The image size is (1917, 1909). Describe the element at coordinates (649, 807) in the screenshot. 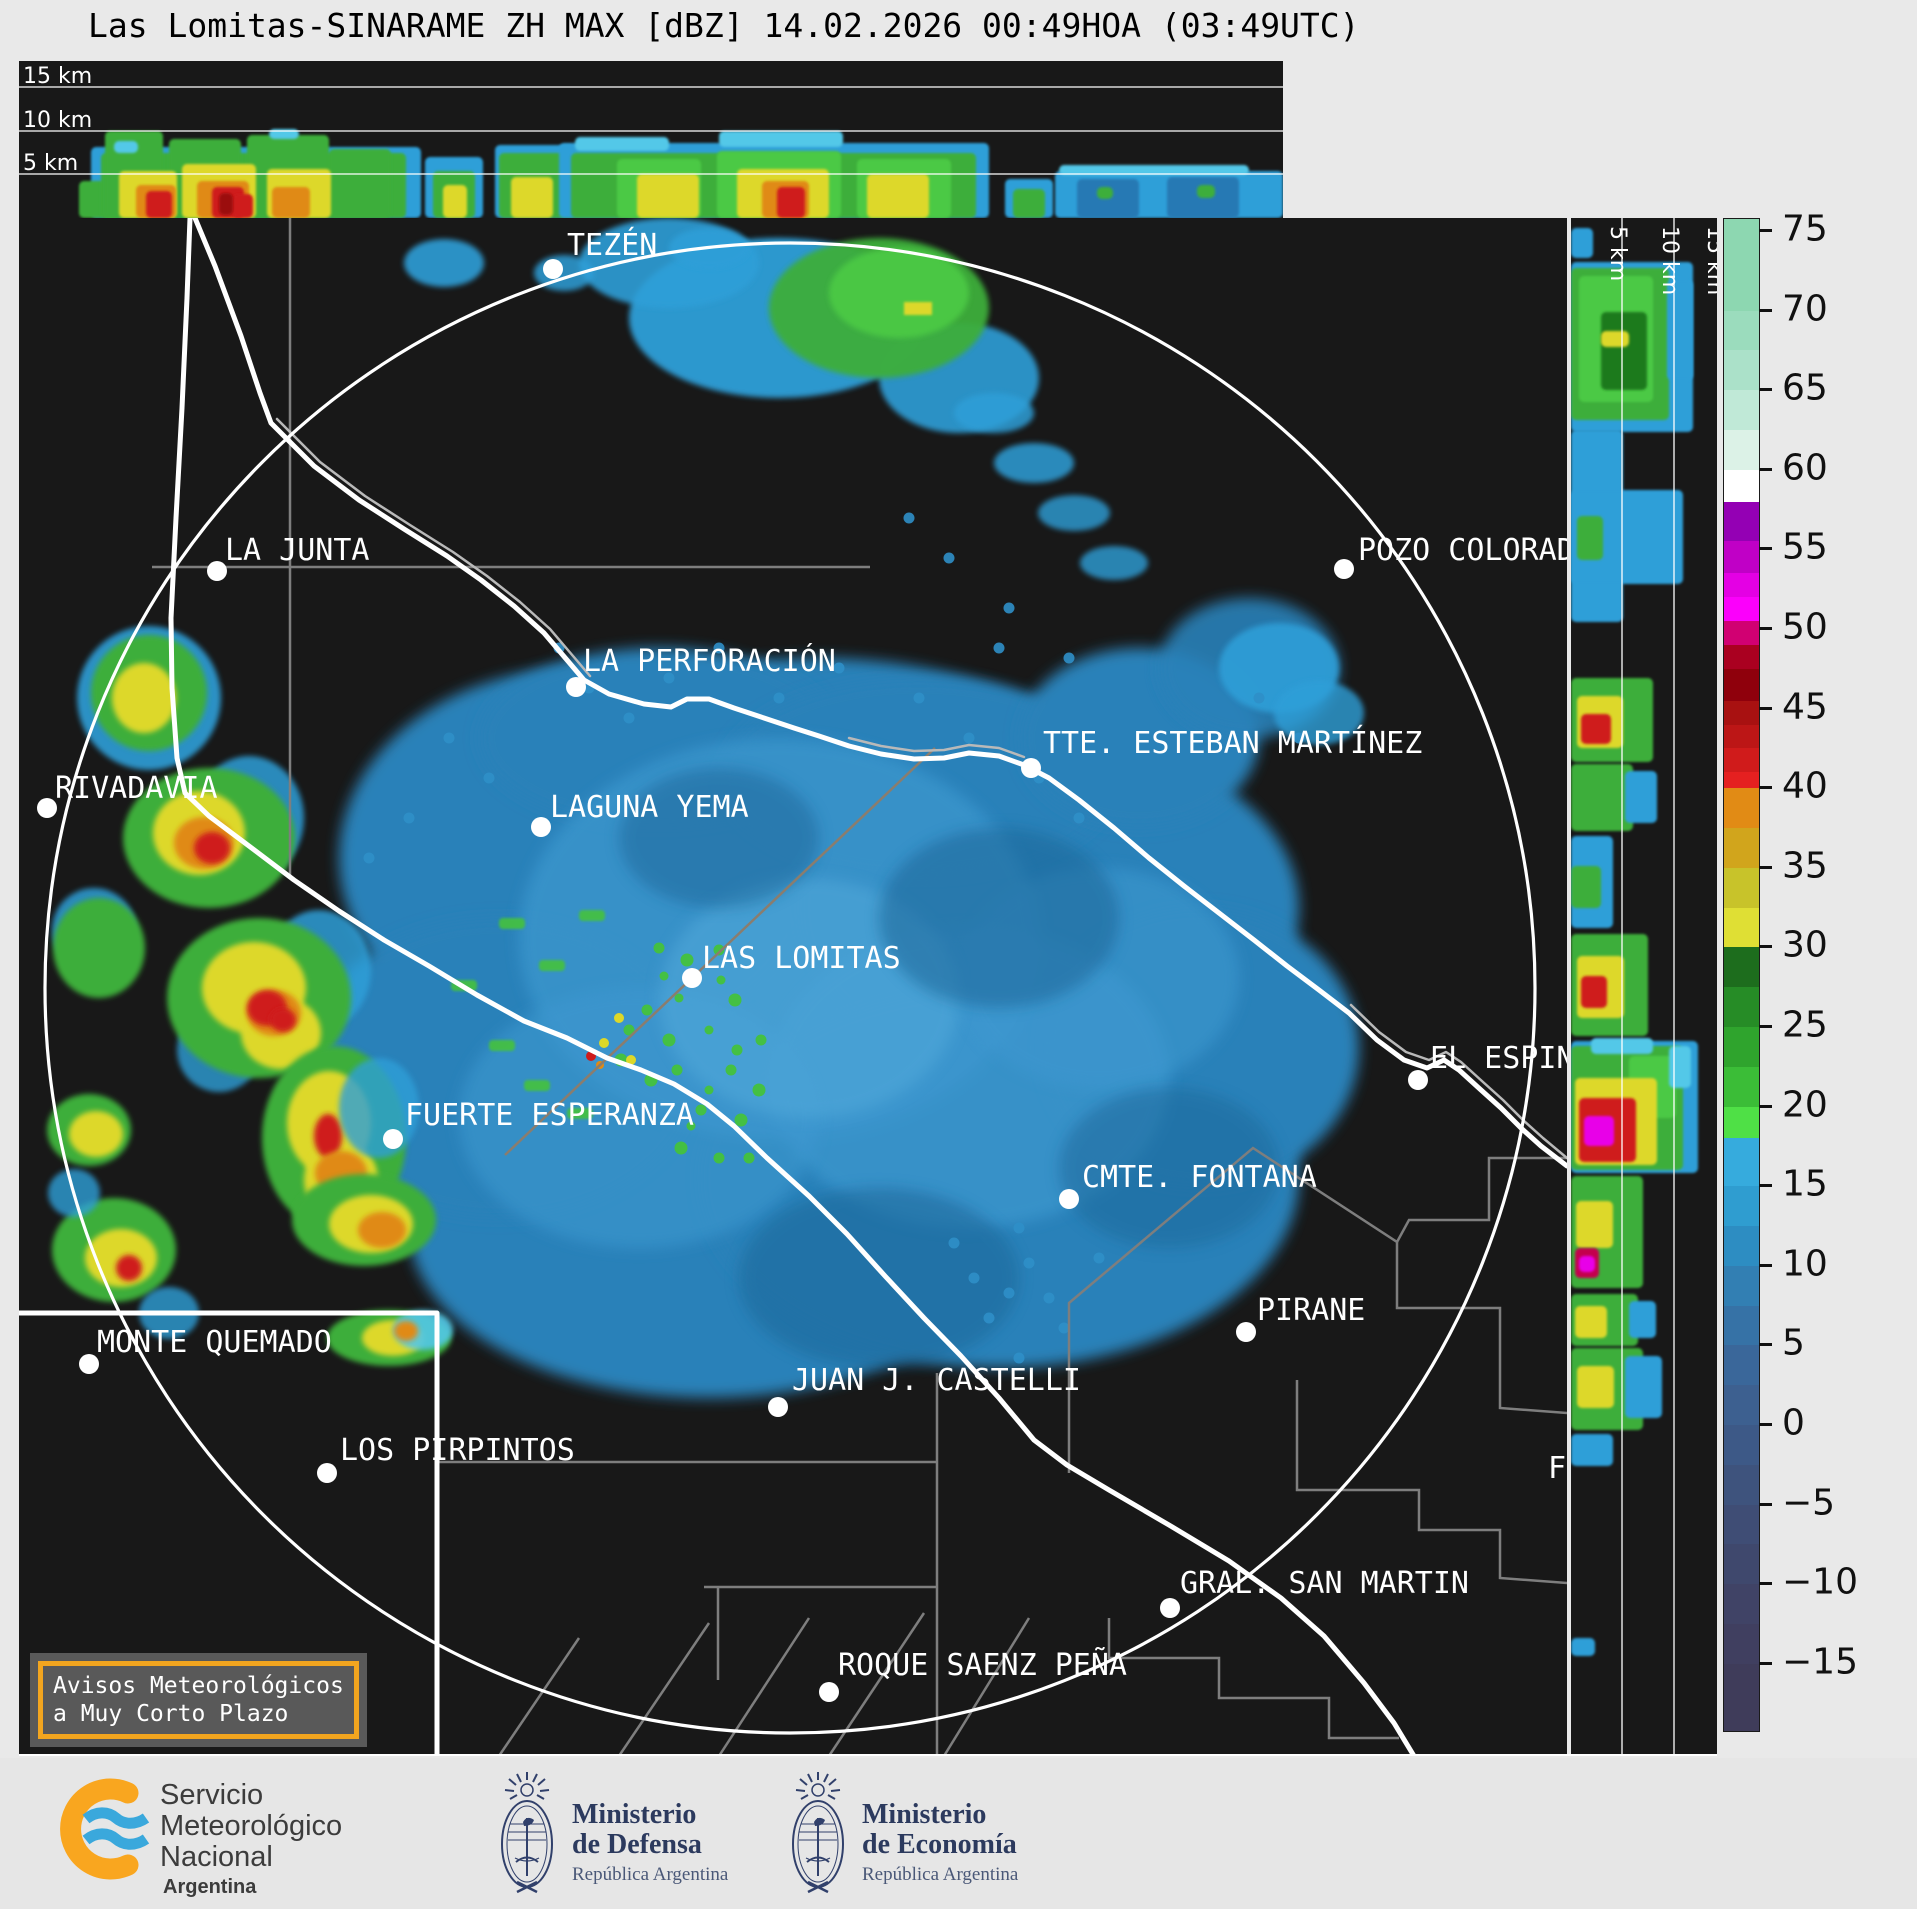

I see `station-label-laguna-yema: LAGUNA YEMA` at that location.